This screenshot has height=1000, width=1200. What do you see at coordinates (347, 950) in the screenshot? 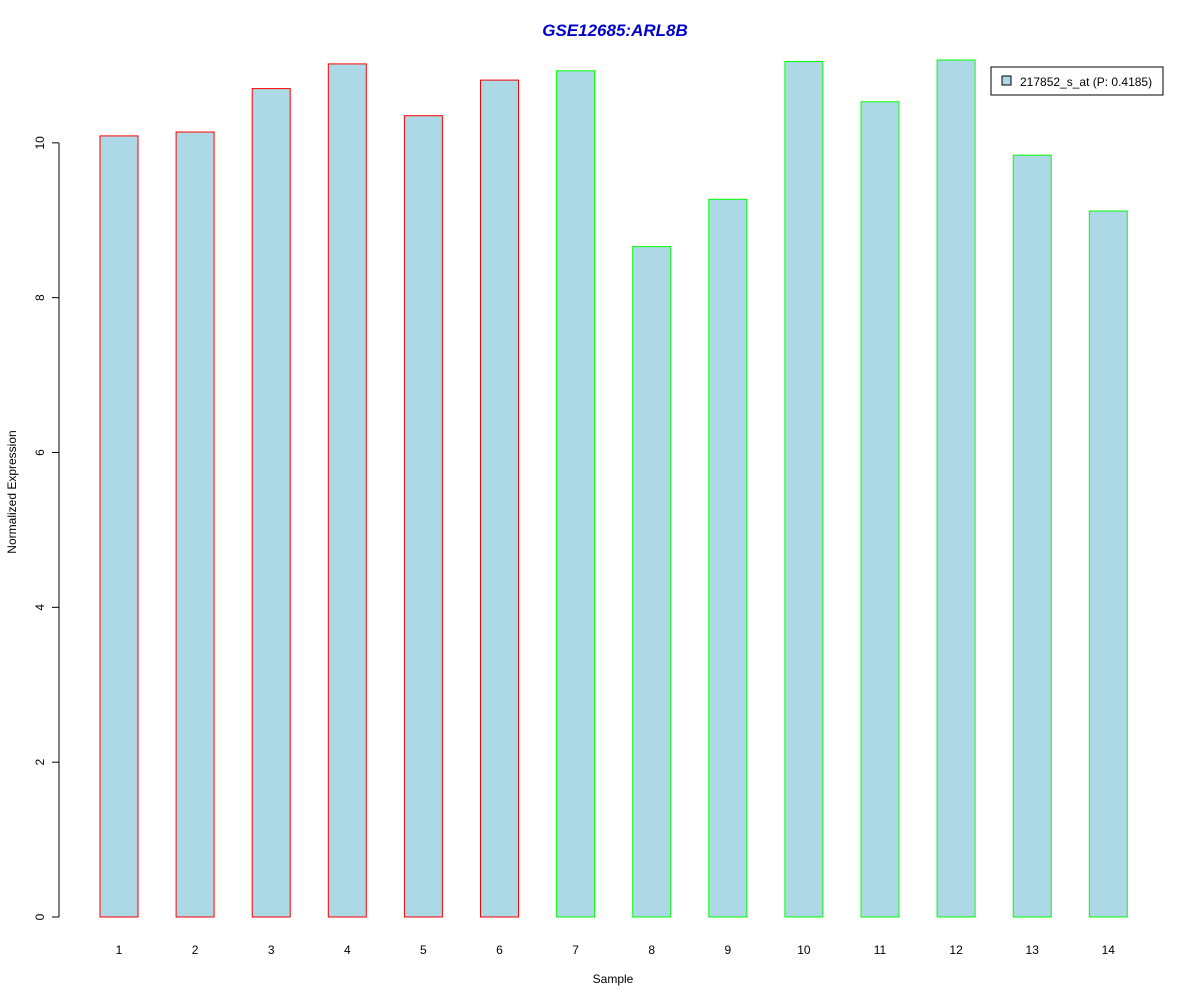
I see `x-tick-label: 4` at bounding box center [347, 950].